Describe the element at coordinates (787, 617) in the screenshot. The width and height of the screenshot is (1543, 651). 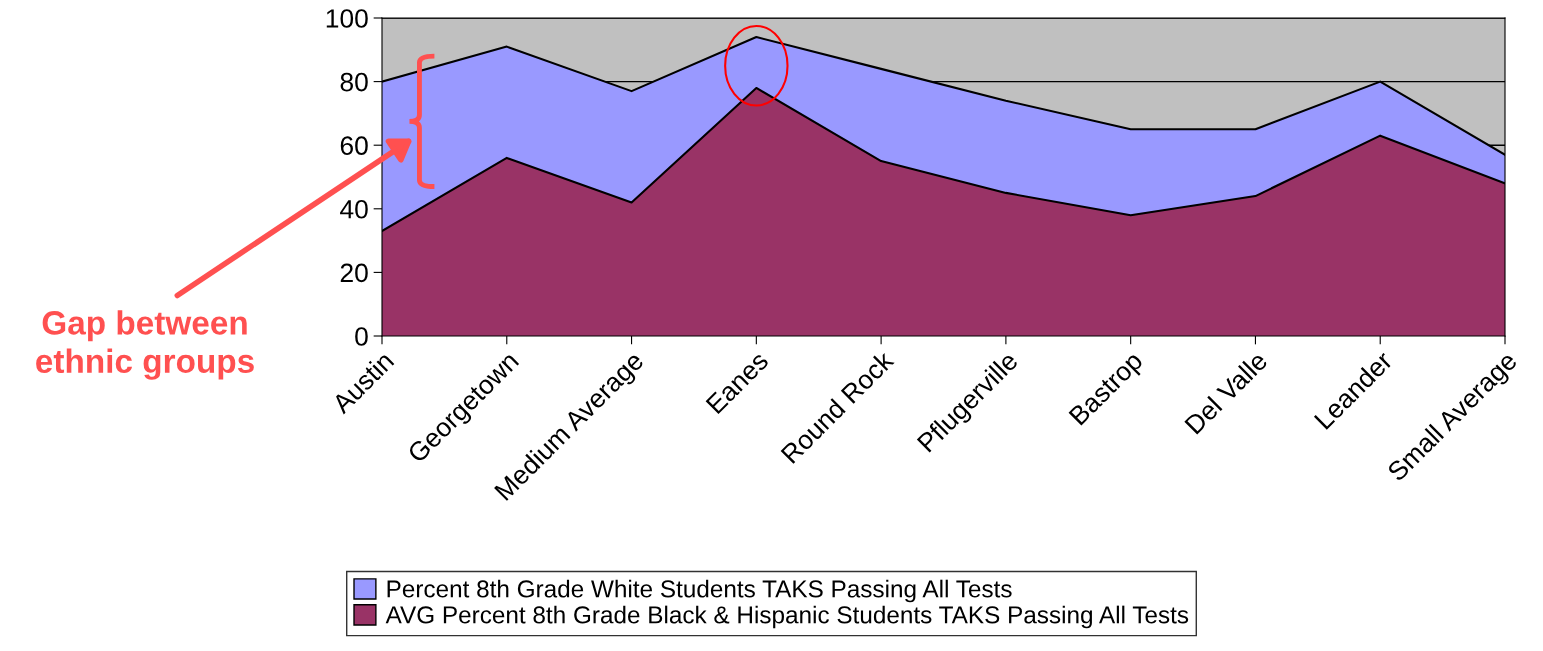
I see `legend-label: AVG Percent 8th Grade Black & Hispanic Students TAKS Passing All Tests` at that location.